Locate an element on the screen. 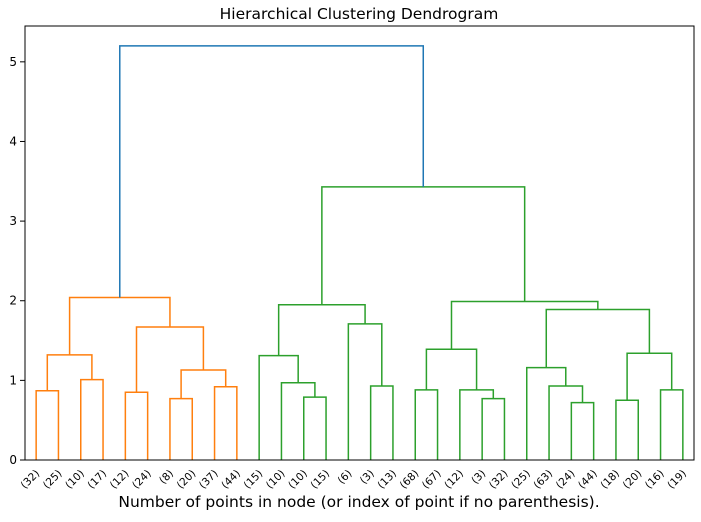 Image resolution: width=701 pixels, height=522 pixels. x-tick-label: (19) is located at coordinates (677, 480).